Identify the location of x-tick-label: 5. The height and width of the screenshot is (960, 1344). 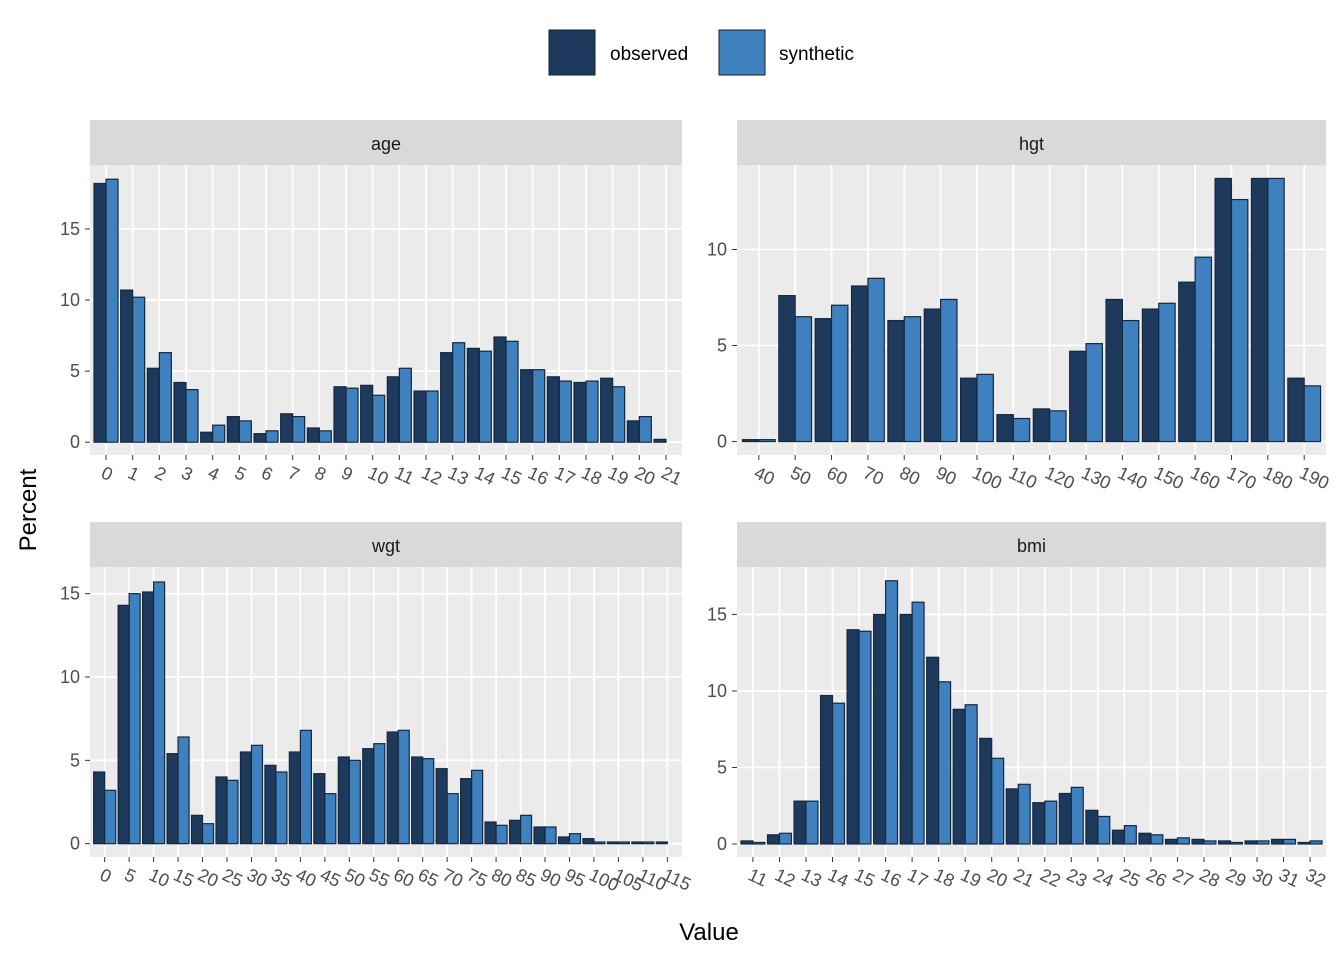
(130, 875).